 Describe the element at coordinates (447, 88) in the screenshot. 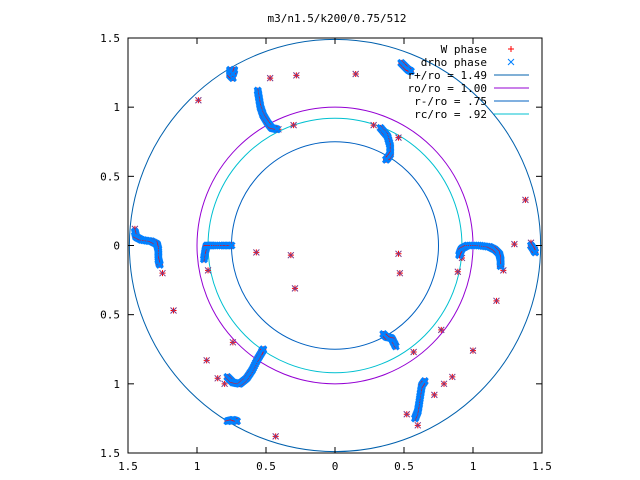

I see `legend-label: ro/ro = 1.00` at that location.